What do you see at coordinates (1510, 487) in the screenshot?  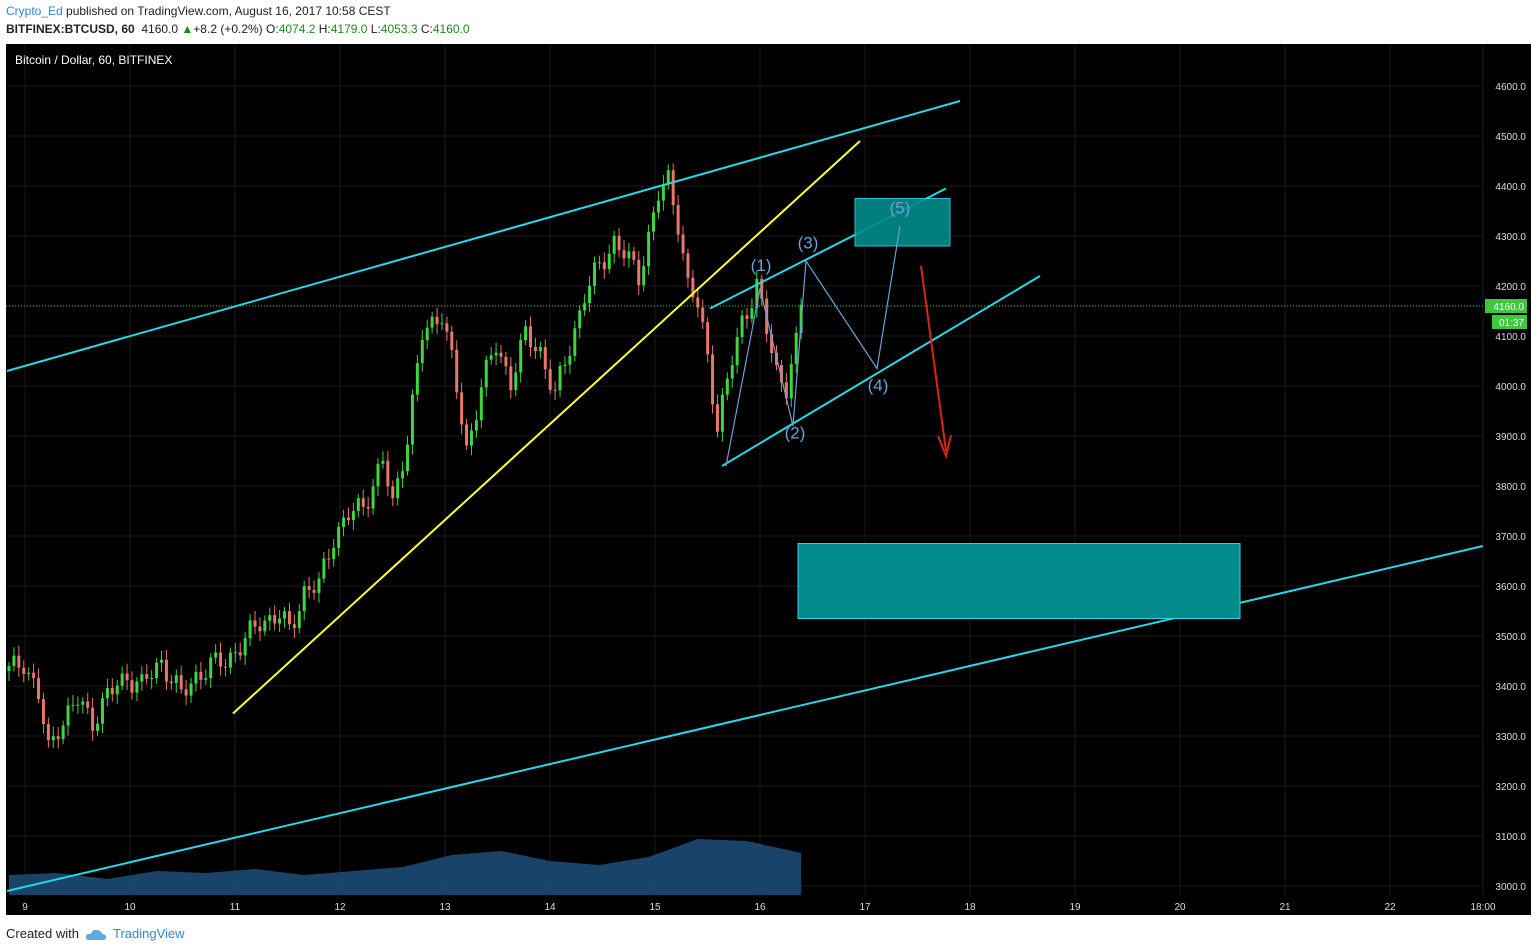 I see `y-tick-label: 3800.0` at bounding box center [1510, 487].